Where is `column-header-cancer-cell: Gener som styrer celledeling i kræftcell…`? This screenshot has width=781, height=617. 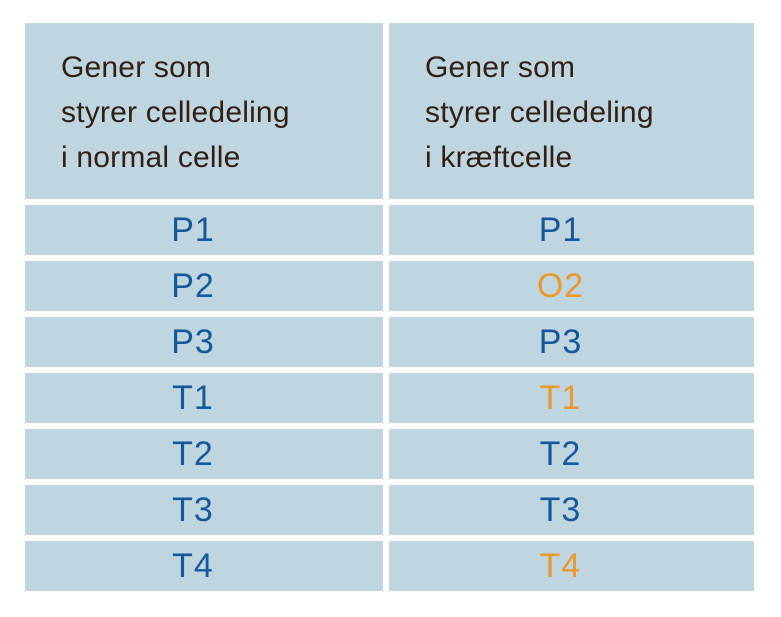
column-header-cancer-cell: Gener som styrer celledeling i kræftcell… is located at coordinates (571, 111).